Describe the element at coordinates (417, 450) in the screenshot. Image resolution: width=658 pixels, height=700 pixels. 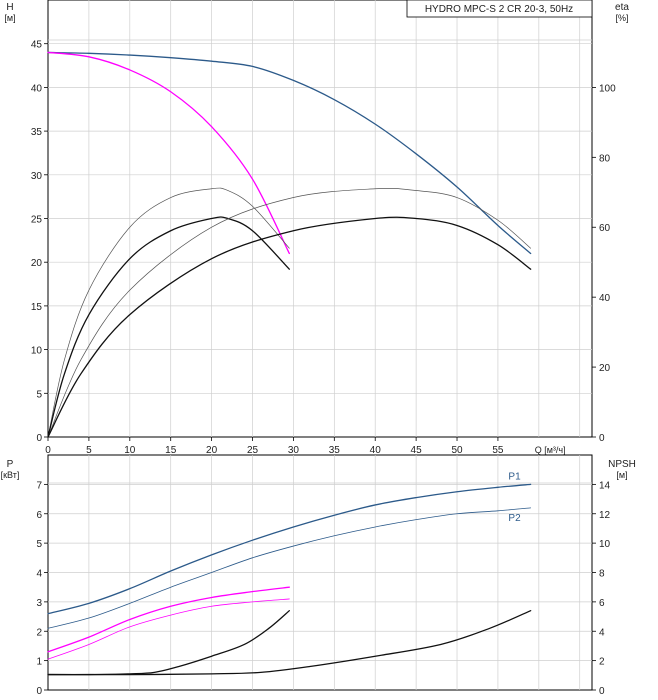
I see `head_eff-x-tick-label: 45` at that location.